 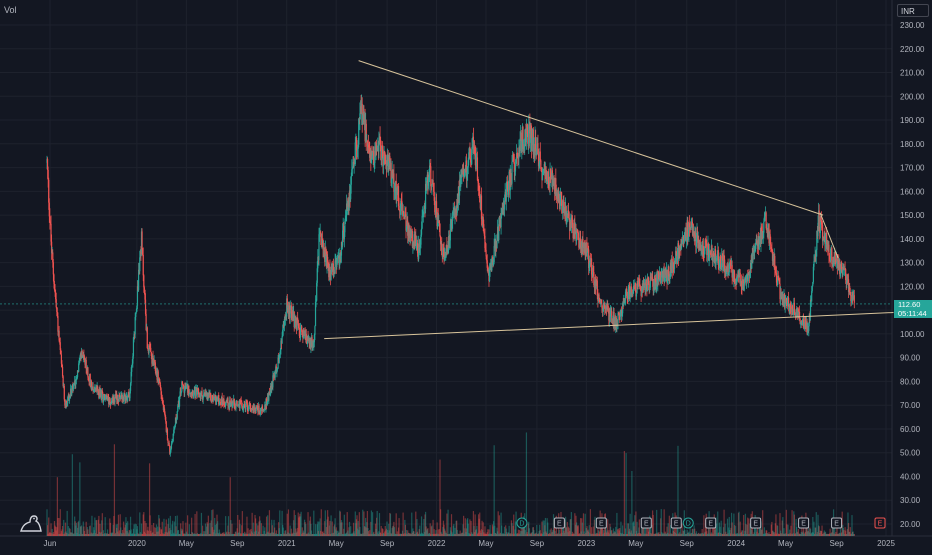 I want to click on time-tick-label: Jun, so click(x=50, y=543).